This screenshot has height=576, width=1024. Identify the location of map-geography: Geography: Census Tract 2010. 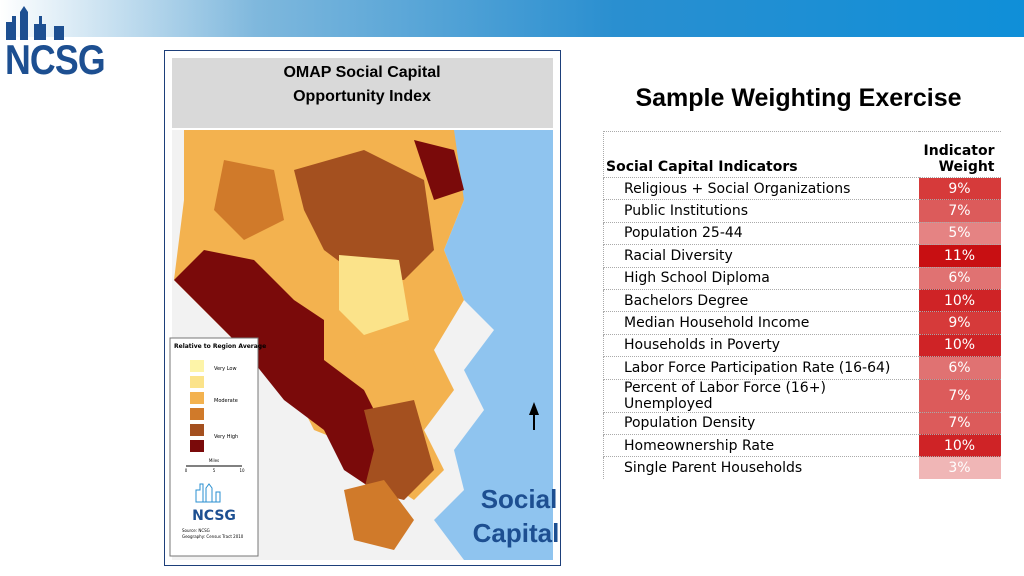
(213, 536).